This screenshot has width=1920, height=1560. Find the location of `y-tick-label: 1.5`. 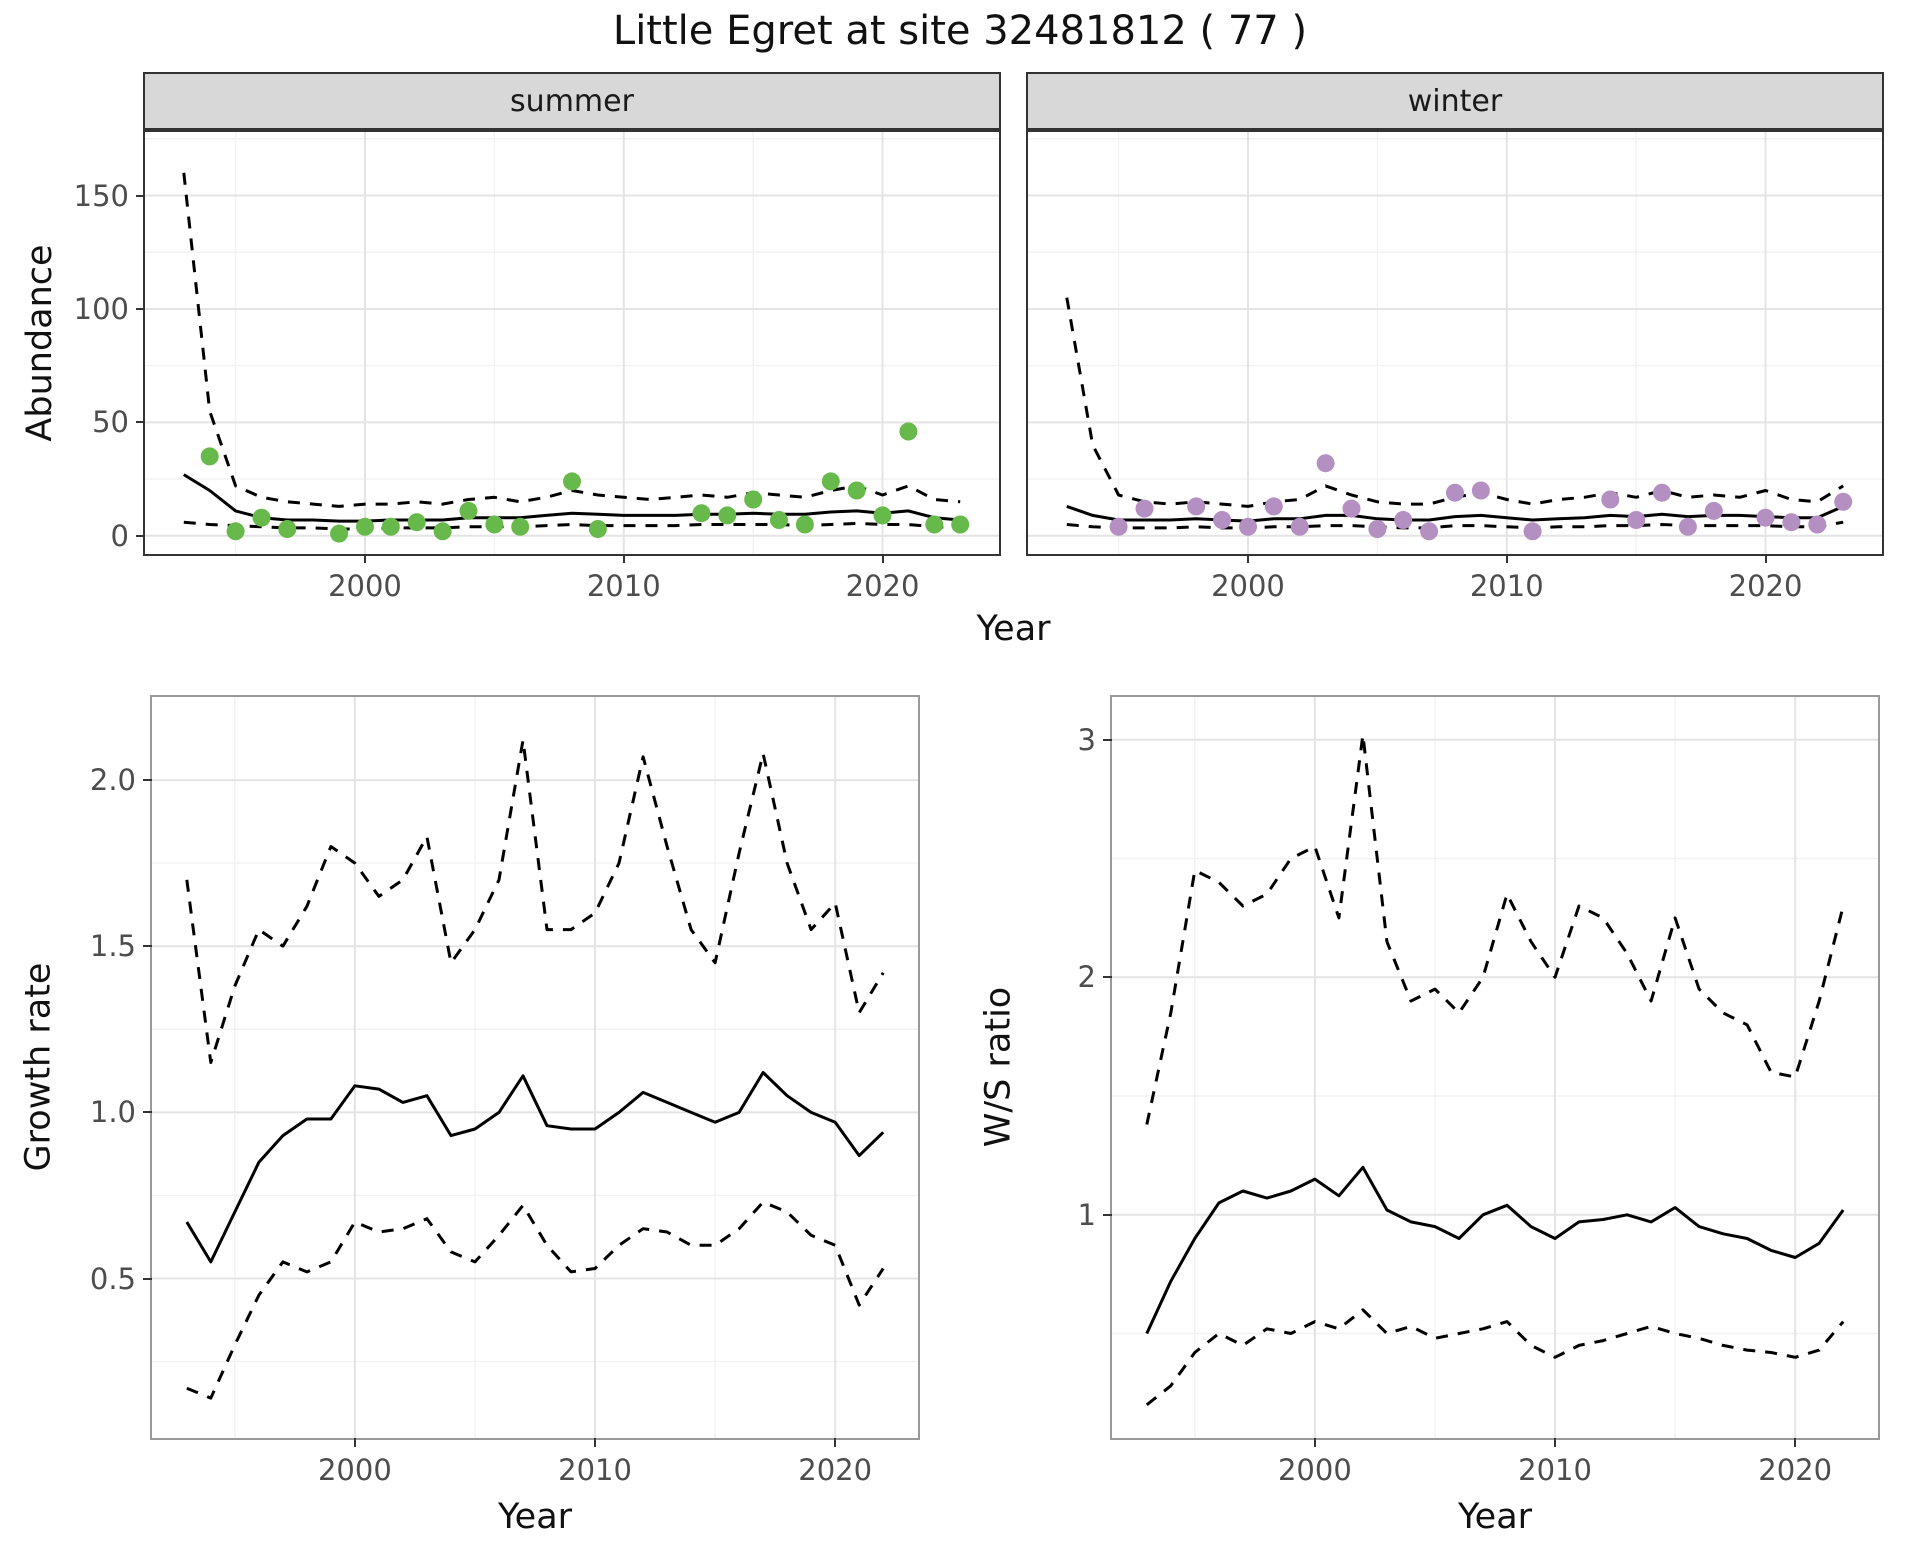

y-tick-label: 1.5 is located at coordinates (112, 946).